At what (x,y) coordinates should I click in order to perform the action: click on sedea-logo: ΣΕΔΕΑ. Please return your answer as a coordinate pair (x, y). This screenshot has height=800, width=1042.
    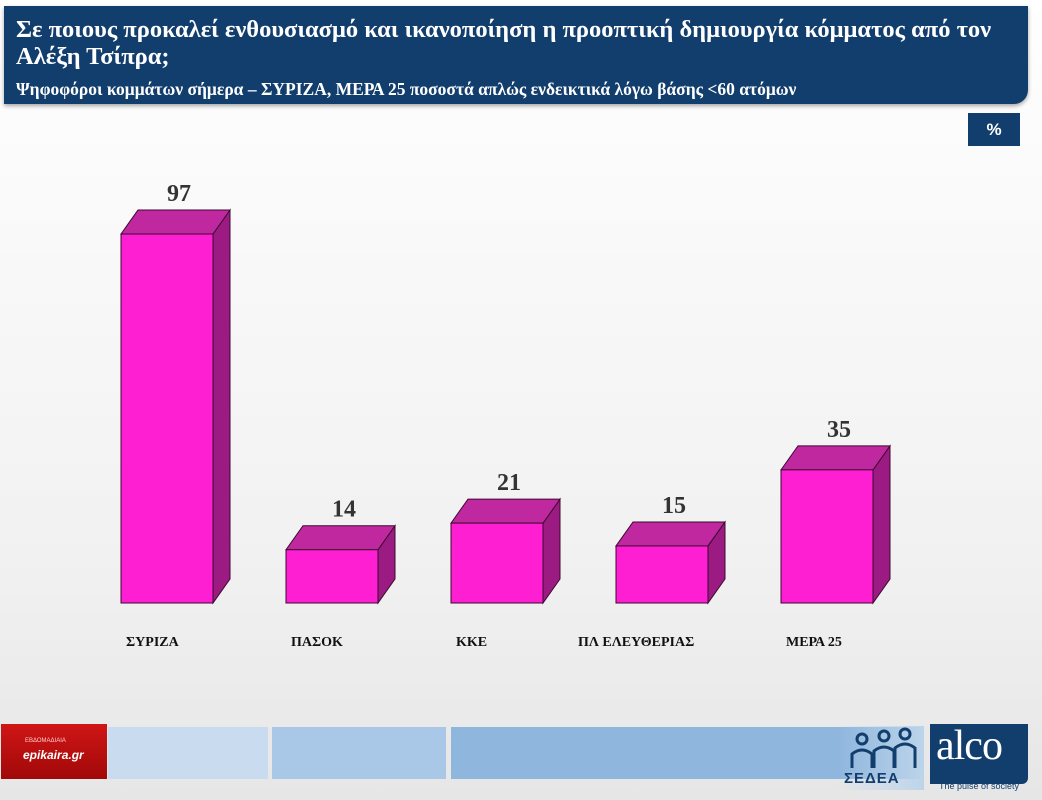
    Looking at the image, I should click on (881, 758).